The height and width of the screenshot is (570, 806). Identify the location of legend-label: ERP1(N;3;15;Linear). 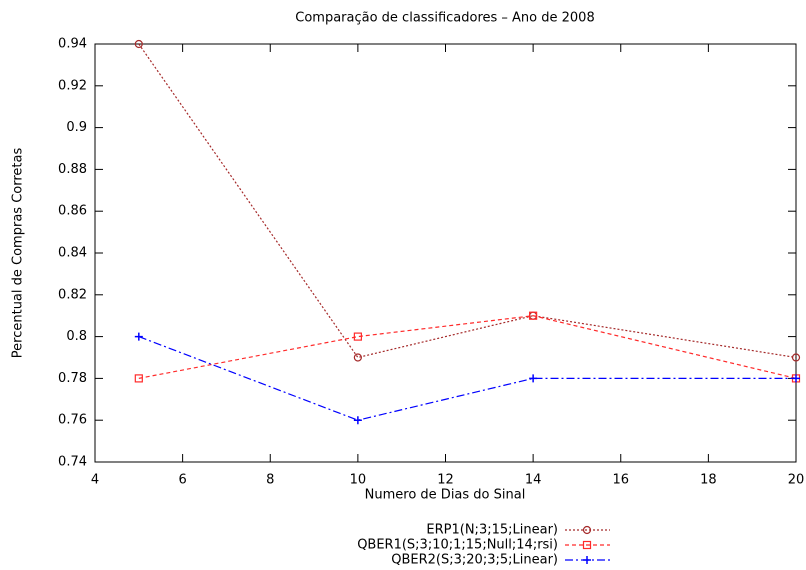
(492, 530).